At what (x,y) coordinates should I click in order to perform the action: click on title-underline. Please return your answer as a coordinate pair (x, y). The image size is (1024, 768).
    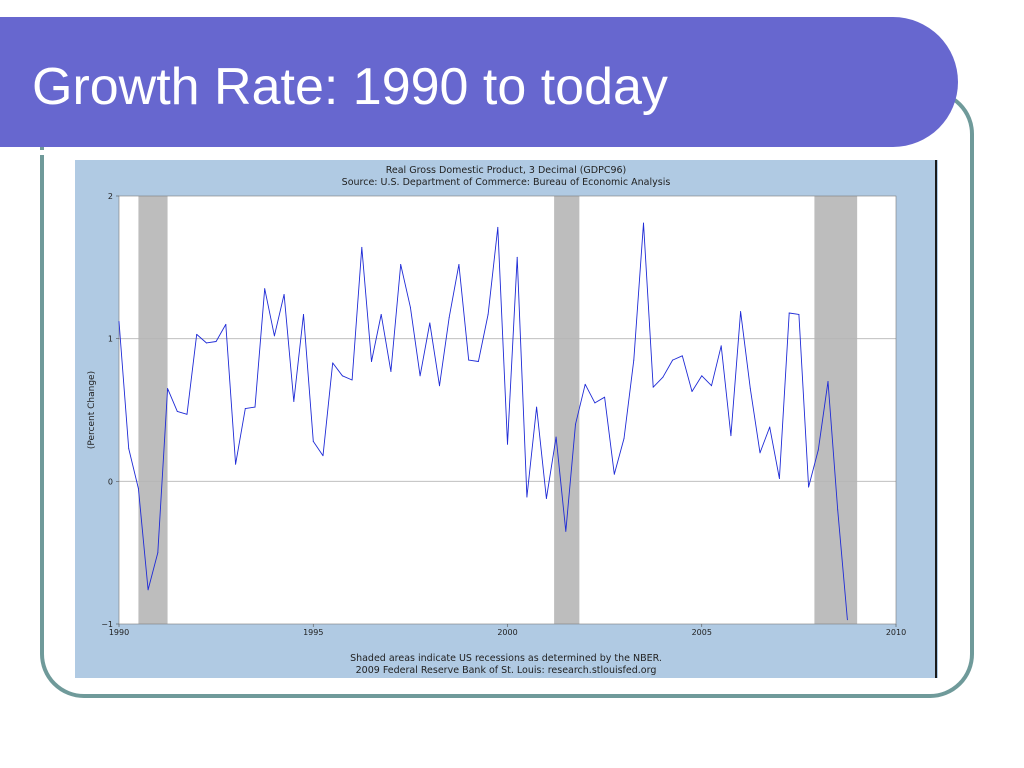
    Looking at the image, I should click on (454, 152).